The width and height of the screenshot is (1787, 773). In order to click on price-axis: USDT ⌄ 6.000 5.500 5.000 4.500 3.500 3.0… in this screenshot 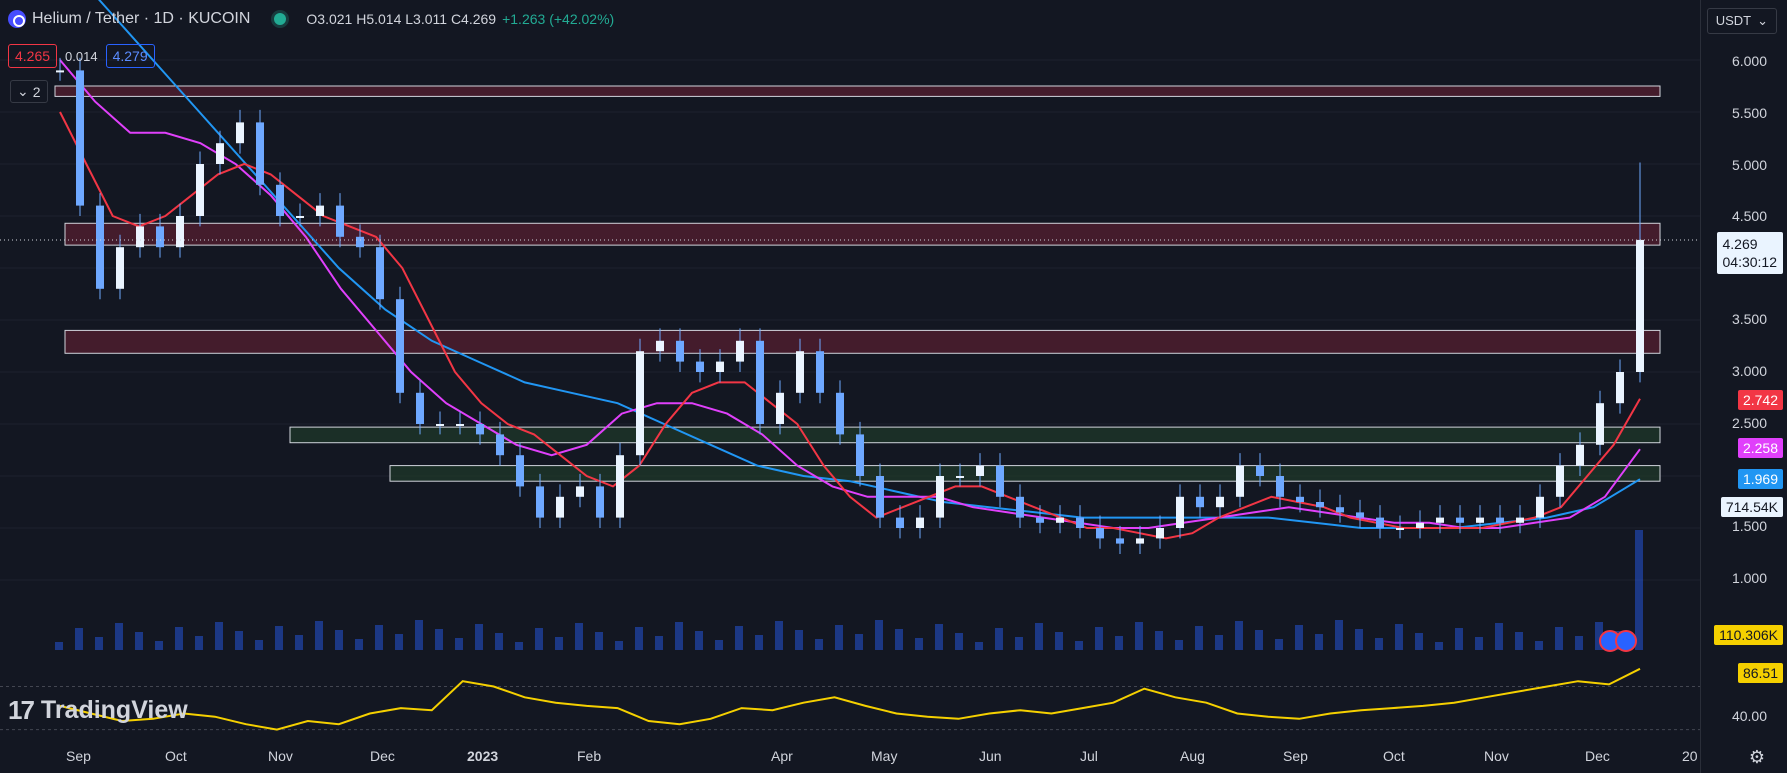, I will do `click(1743, 386)`.